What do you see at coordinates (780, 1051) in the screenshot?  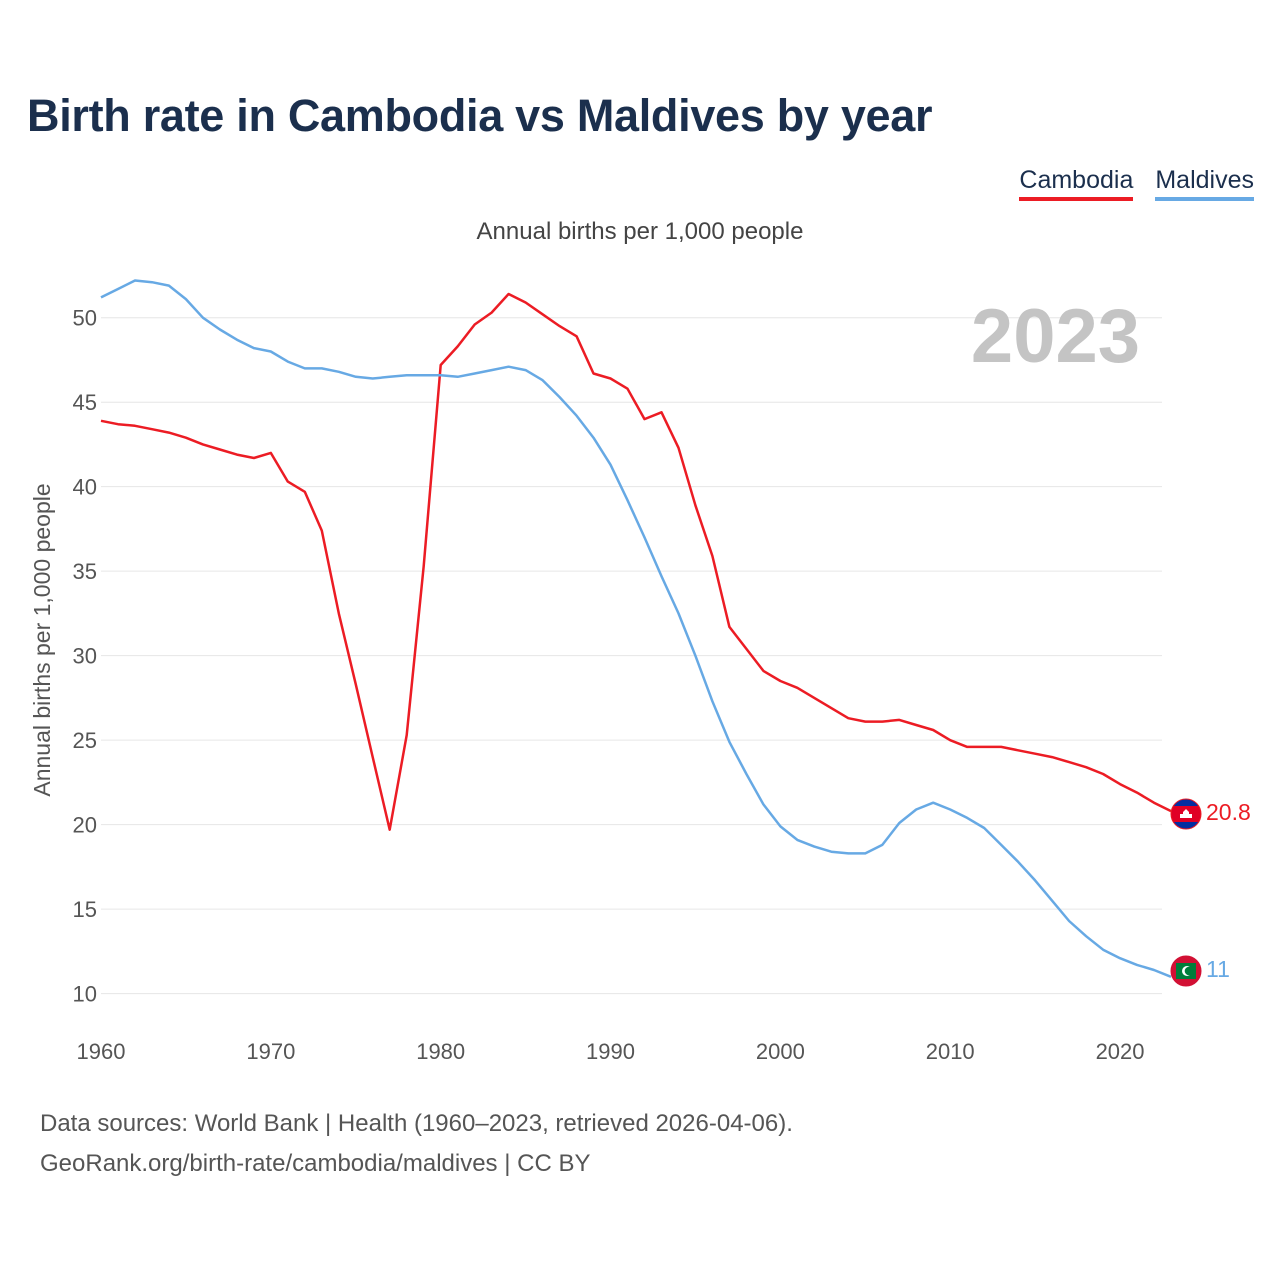 I see `x-tick-label: 2000` at bounding box center [780, 1051].